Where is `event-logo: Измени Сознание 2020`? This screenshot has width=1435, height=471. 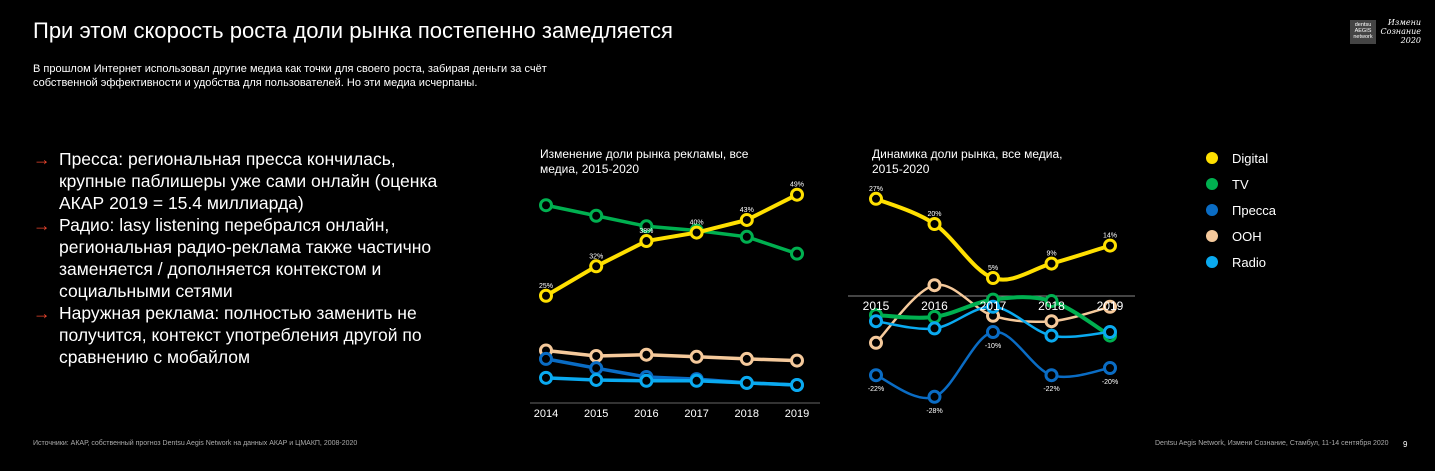 event-logo: Измени Сознание 2020 is located at coordinates (1401, 31).